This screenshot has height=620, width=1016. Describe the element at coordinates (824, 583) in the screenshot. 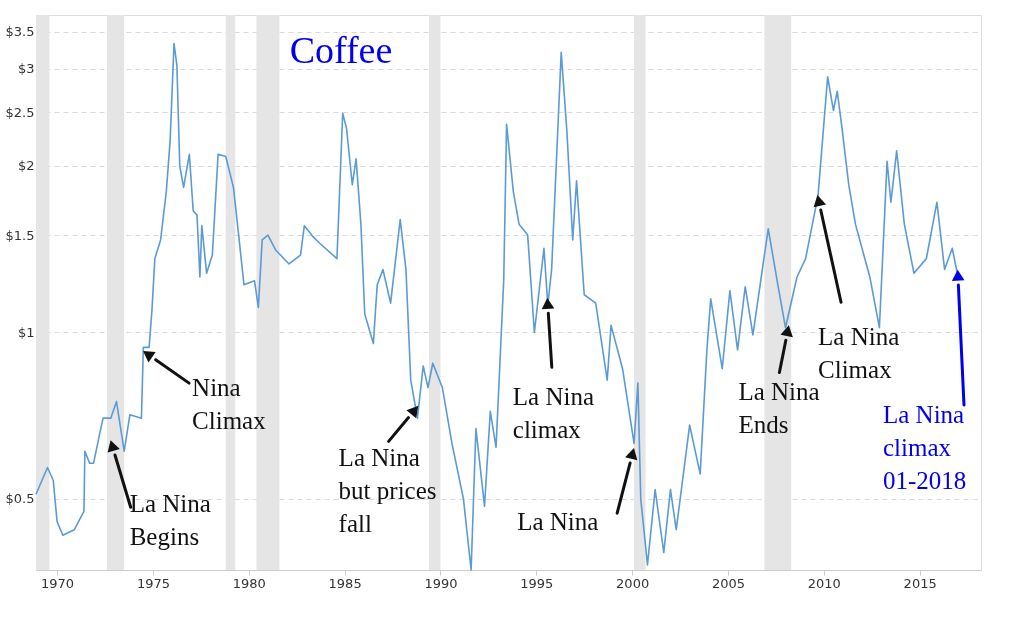

I see `x-tick-label: 2010` at that location.